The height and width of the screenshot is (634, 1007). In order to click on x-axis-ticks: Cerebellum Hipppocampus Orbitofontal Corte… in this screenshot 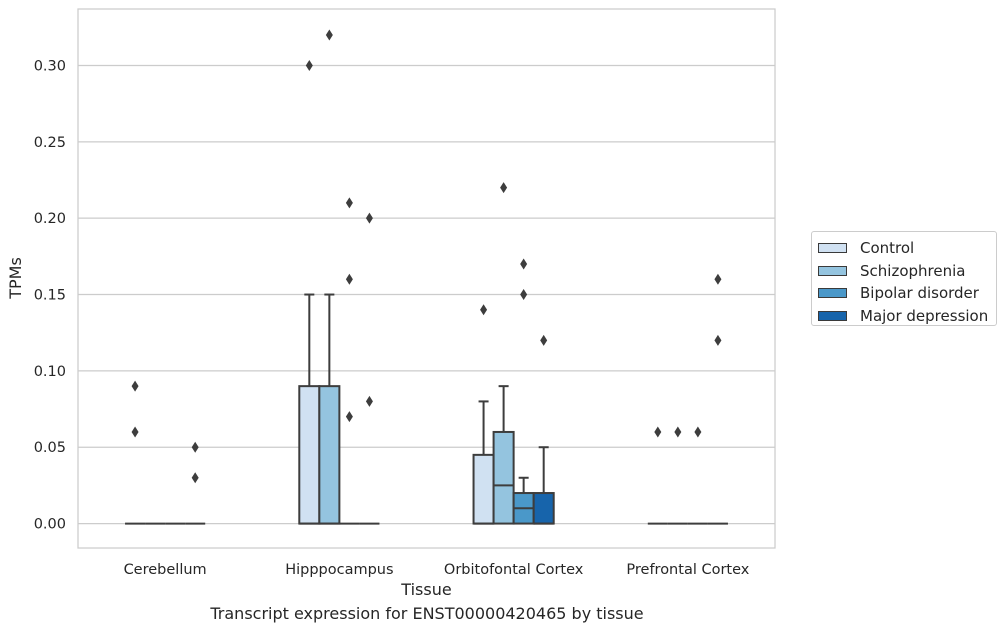, I will do `click(437, 570)`.